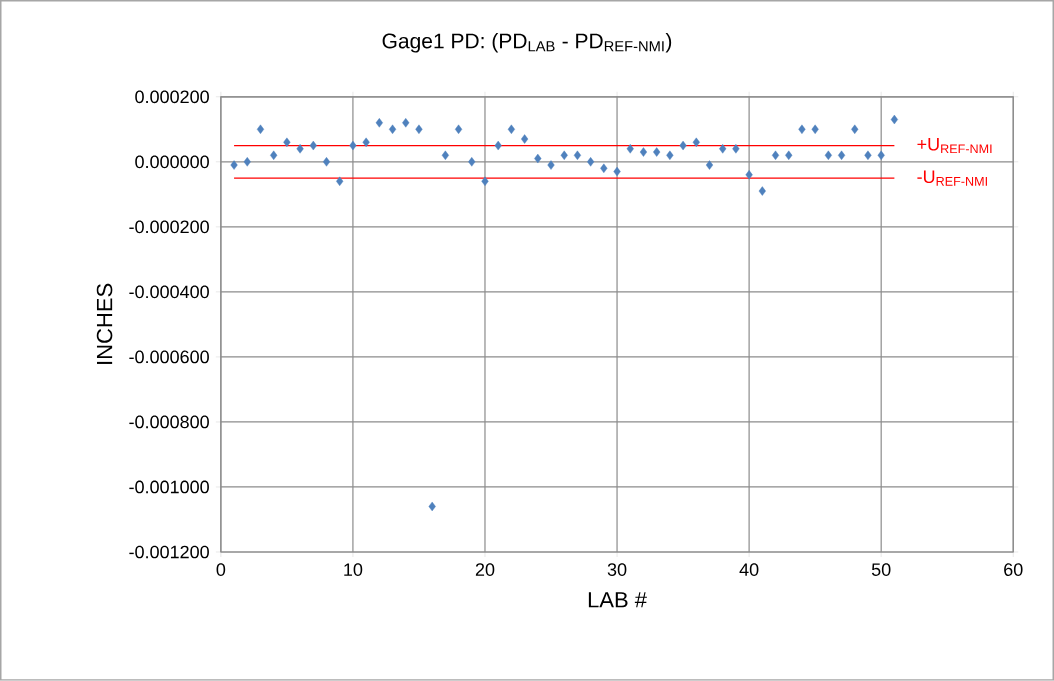 This screenshot has width=1054, height=681. Describe the element at coordinates (172, 162) in the screenshot. I see `y-tick-label: 0.000000` at that location.